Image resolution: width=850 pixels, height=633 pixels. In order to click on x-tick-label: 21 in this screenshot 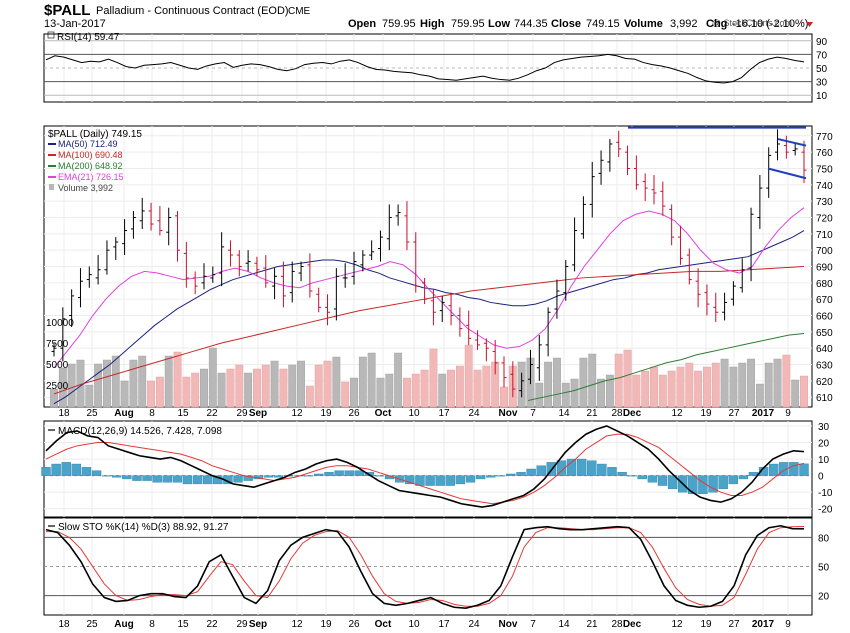, I will do `click(592, 413)`.